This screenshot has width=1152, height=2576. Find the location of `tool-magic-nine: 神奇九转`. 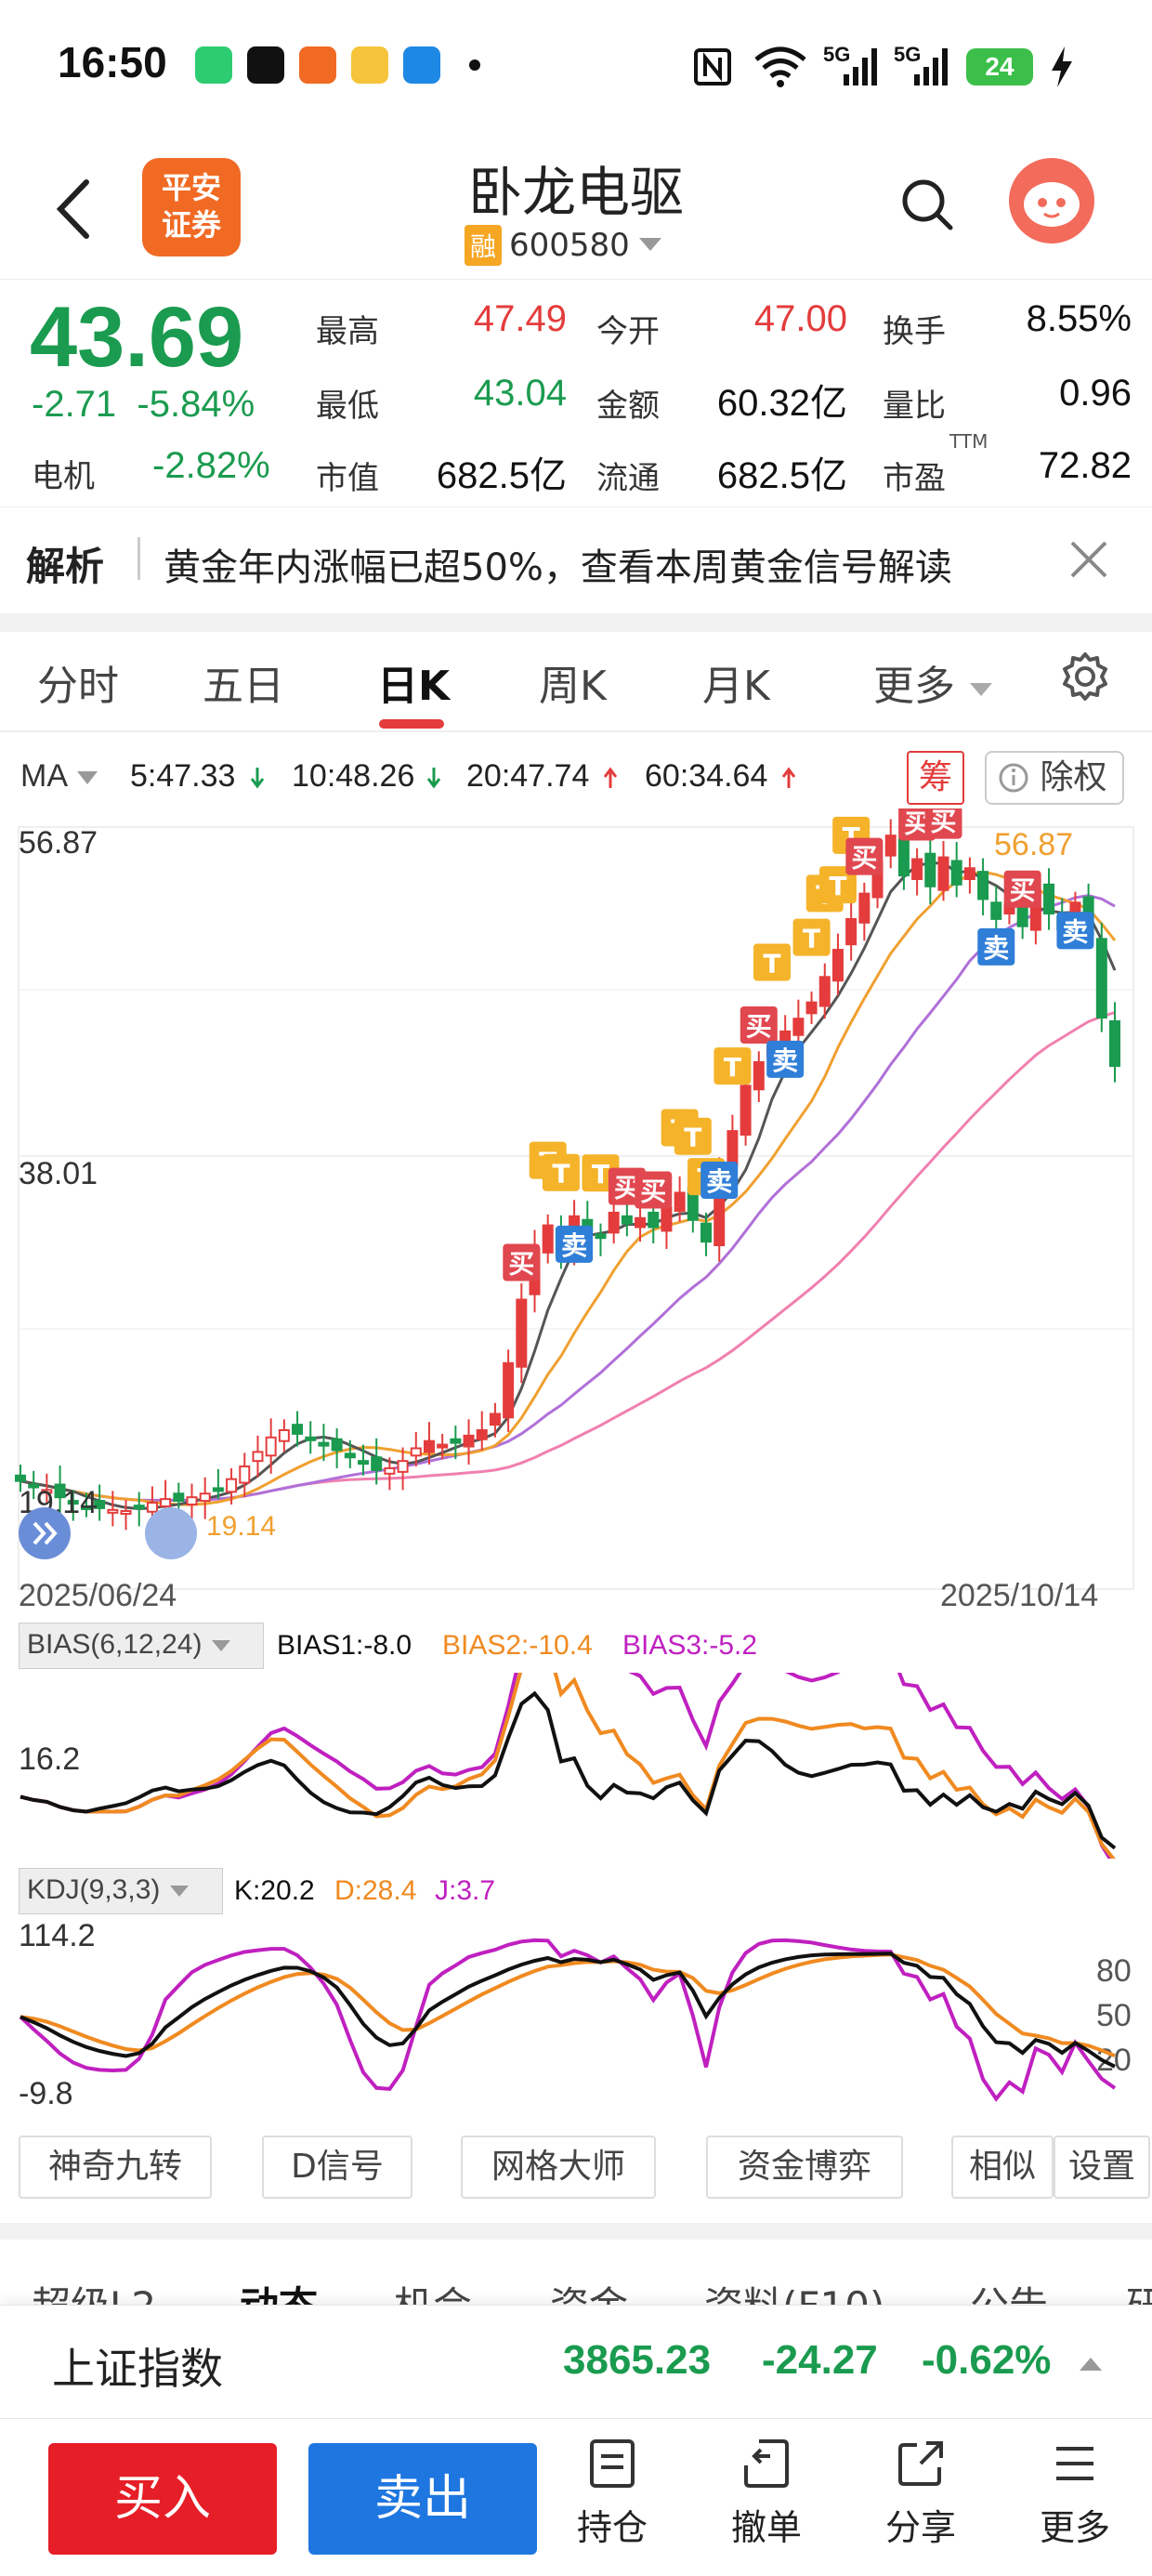

tool-magic-nine: 神奇九转 is located at coordinates (115, 2167).